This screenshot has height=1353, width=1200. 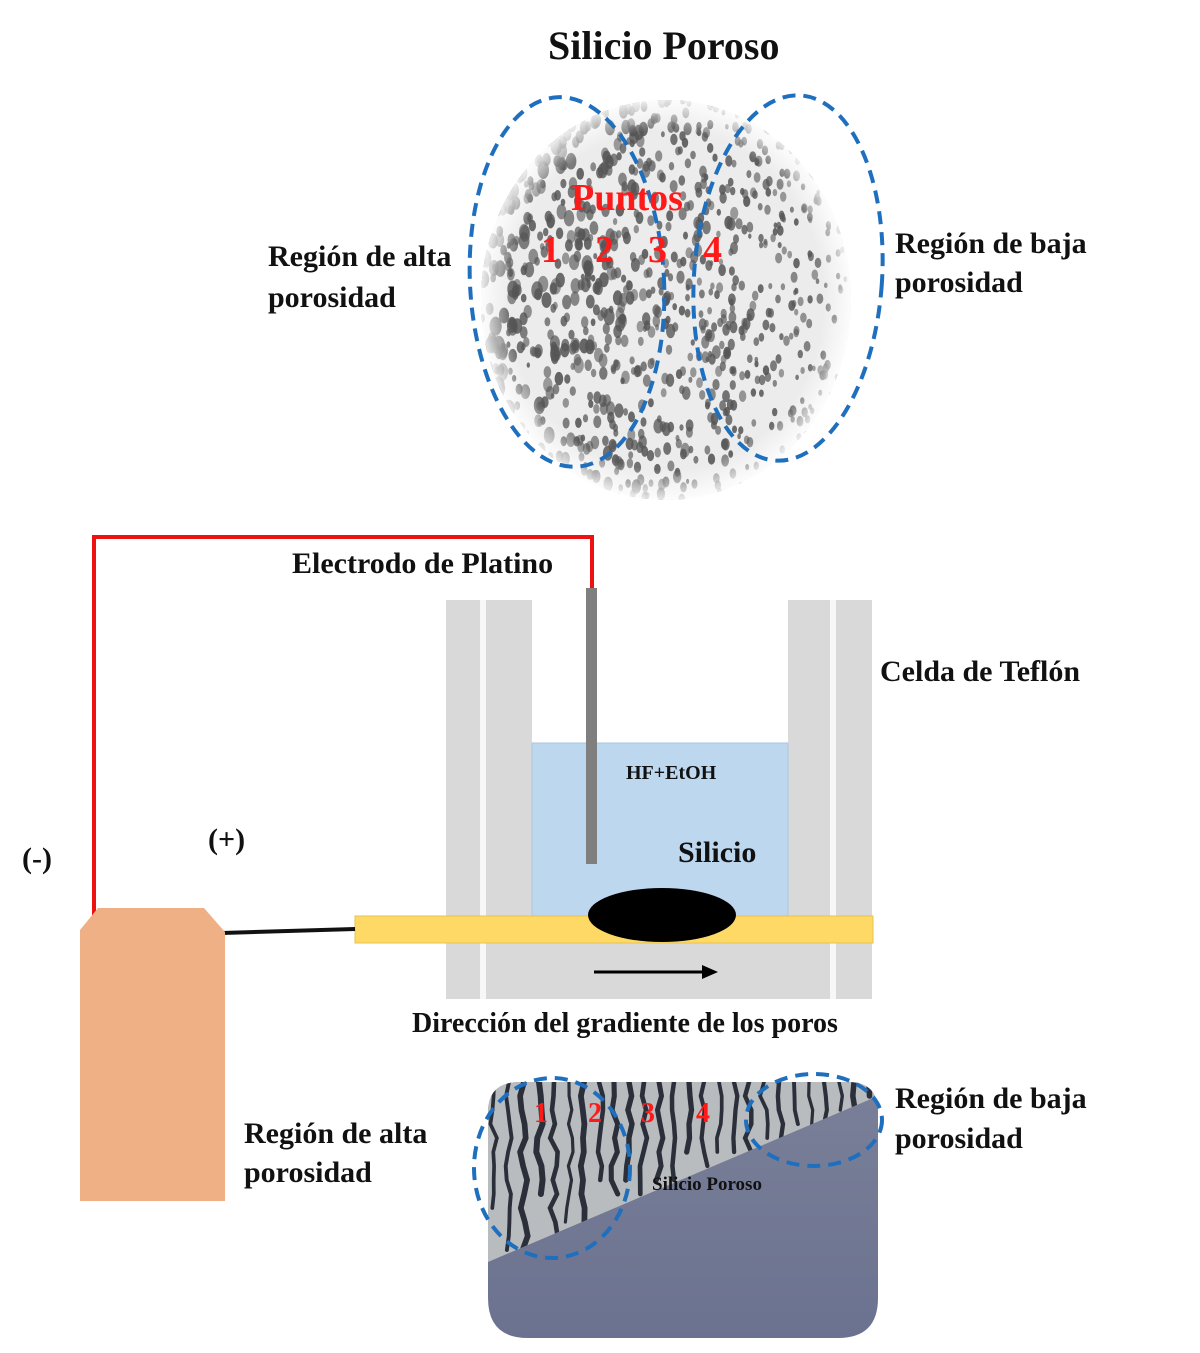 What do you see at coordinates (332, 297) in the screenshot?
I see `top-high-porosity-label-line2: porosidad` at bounding box center [332, 297].